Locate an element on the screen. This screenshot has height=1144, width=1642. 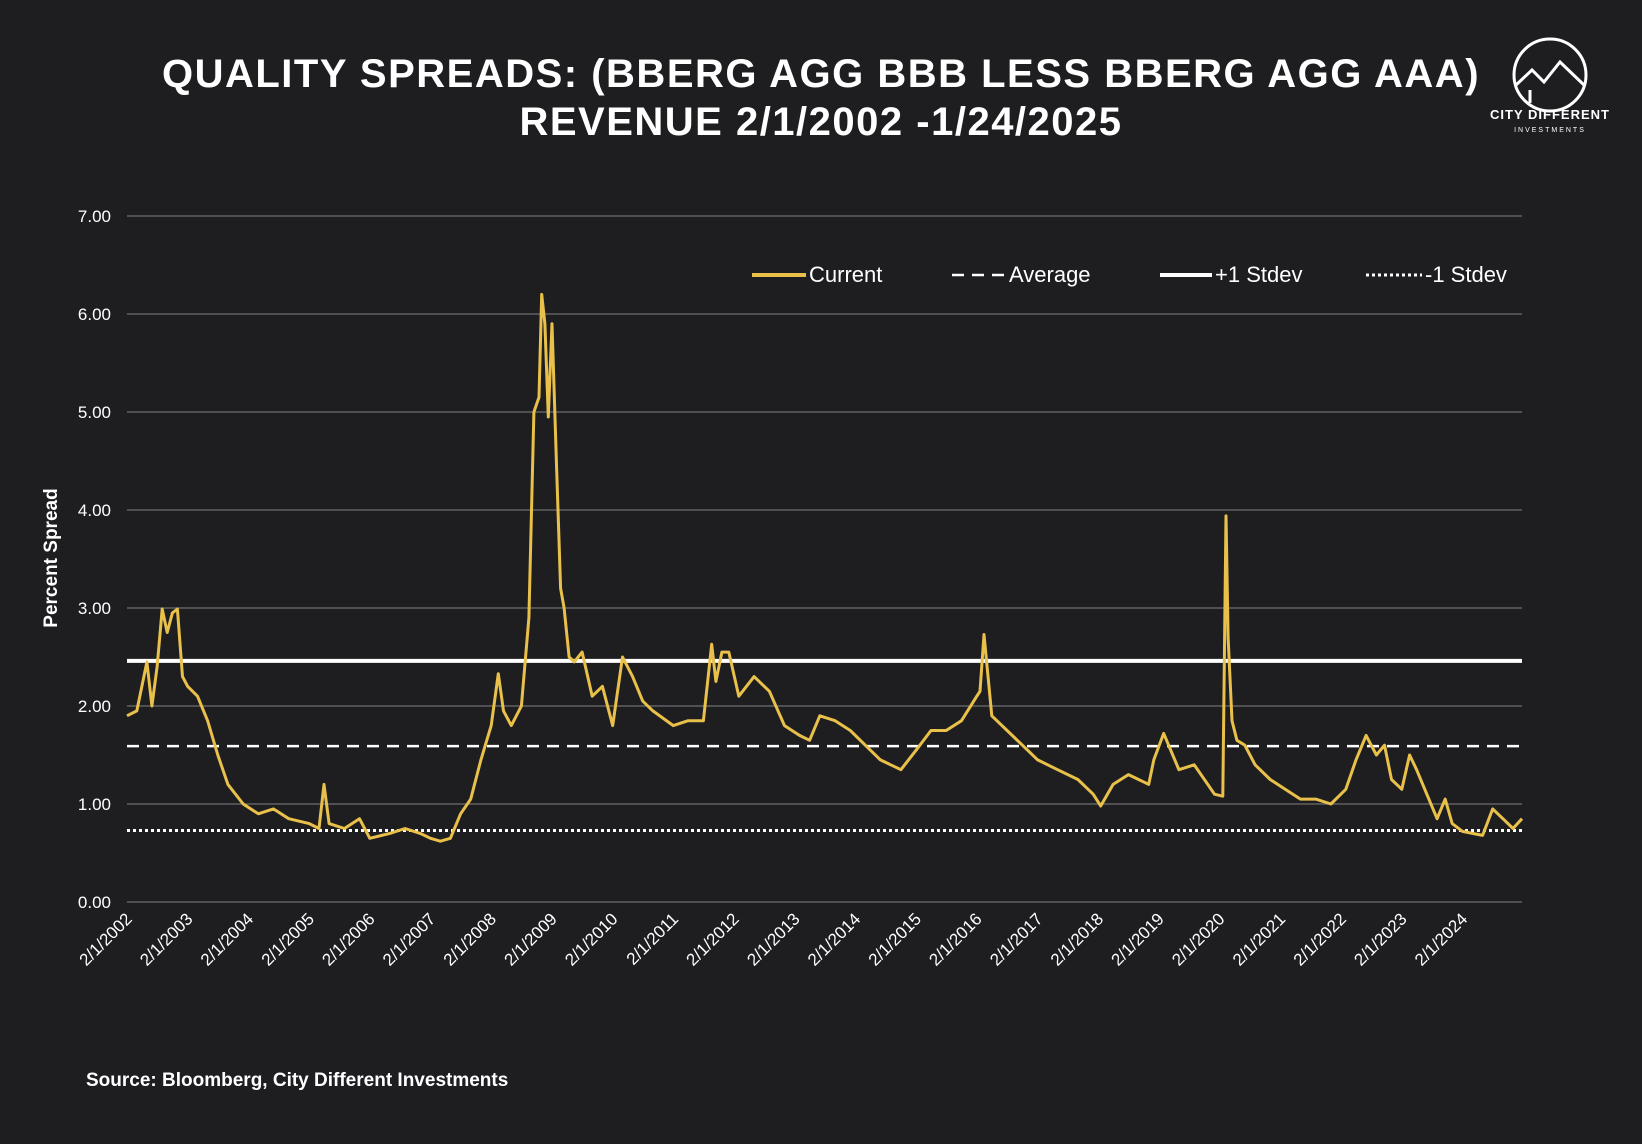
x-tick-label: 2/1/2020 is located at coordinates (1198, 939).